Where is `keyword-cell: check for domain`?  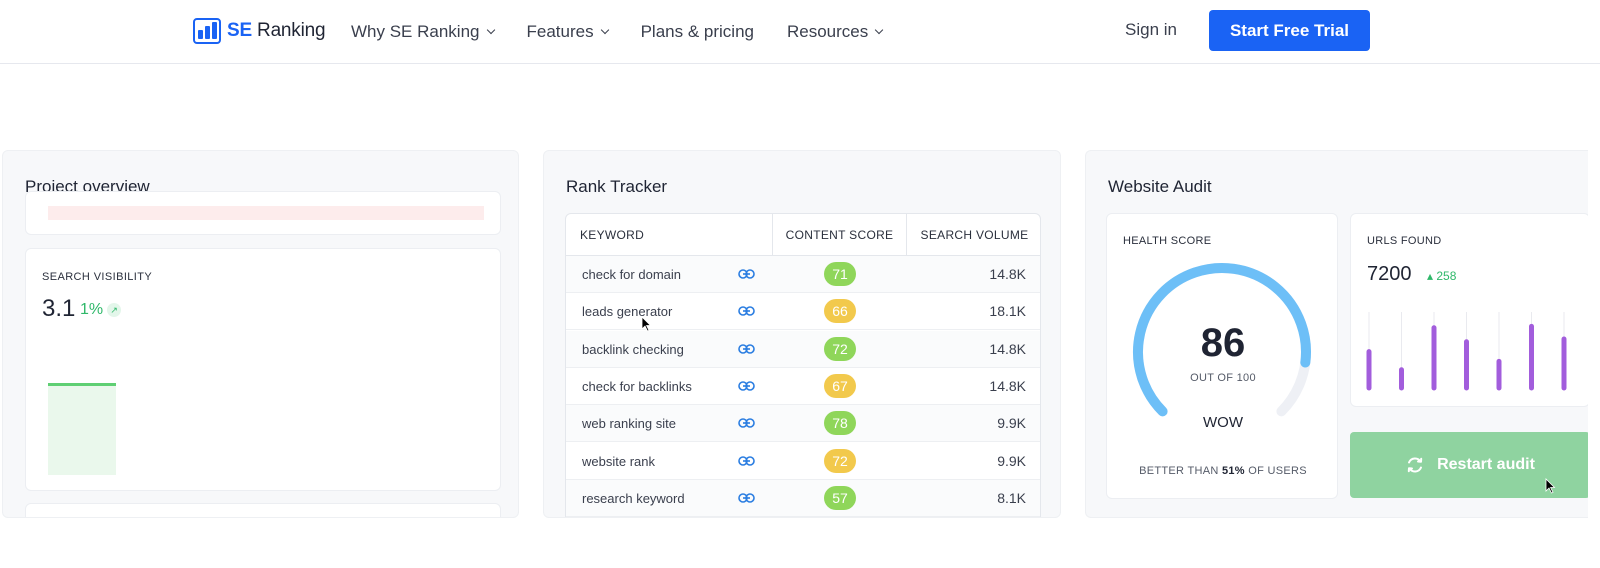
keyword-cell: check for domain is located at coordinates (631, 274).